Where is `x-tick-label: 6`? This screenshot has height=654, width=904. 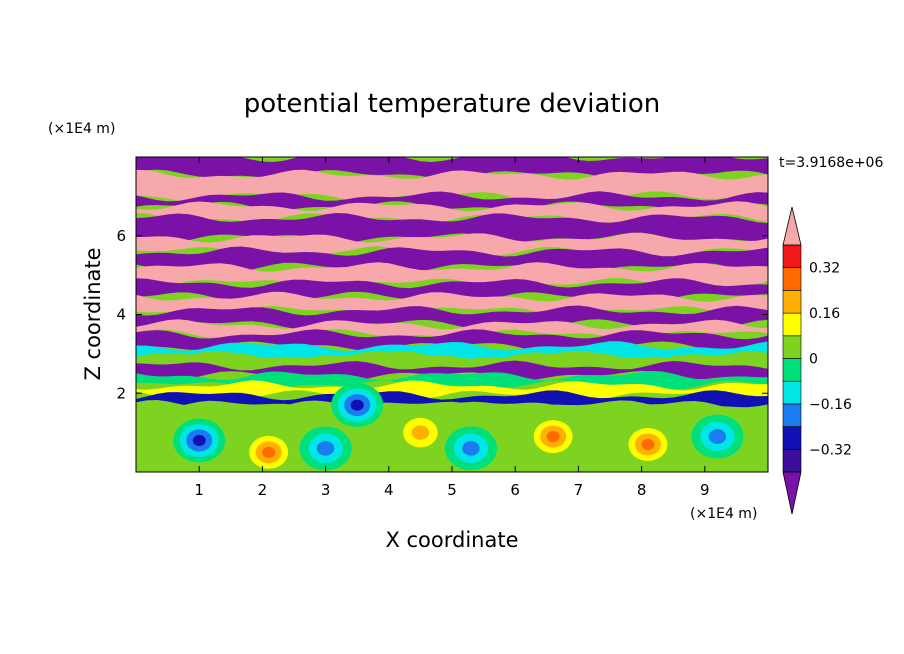 x-tick-label: 6 is located at coordinates (515, 490).